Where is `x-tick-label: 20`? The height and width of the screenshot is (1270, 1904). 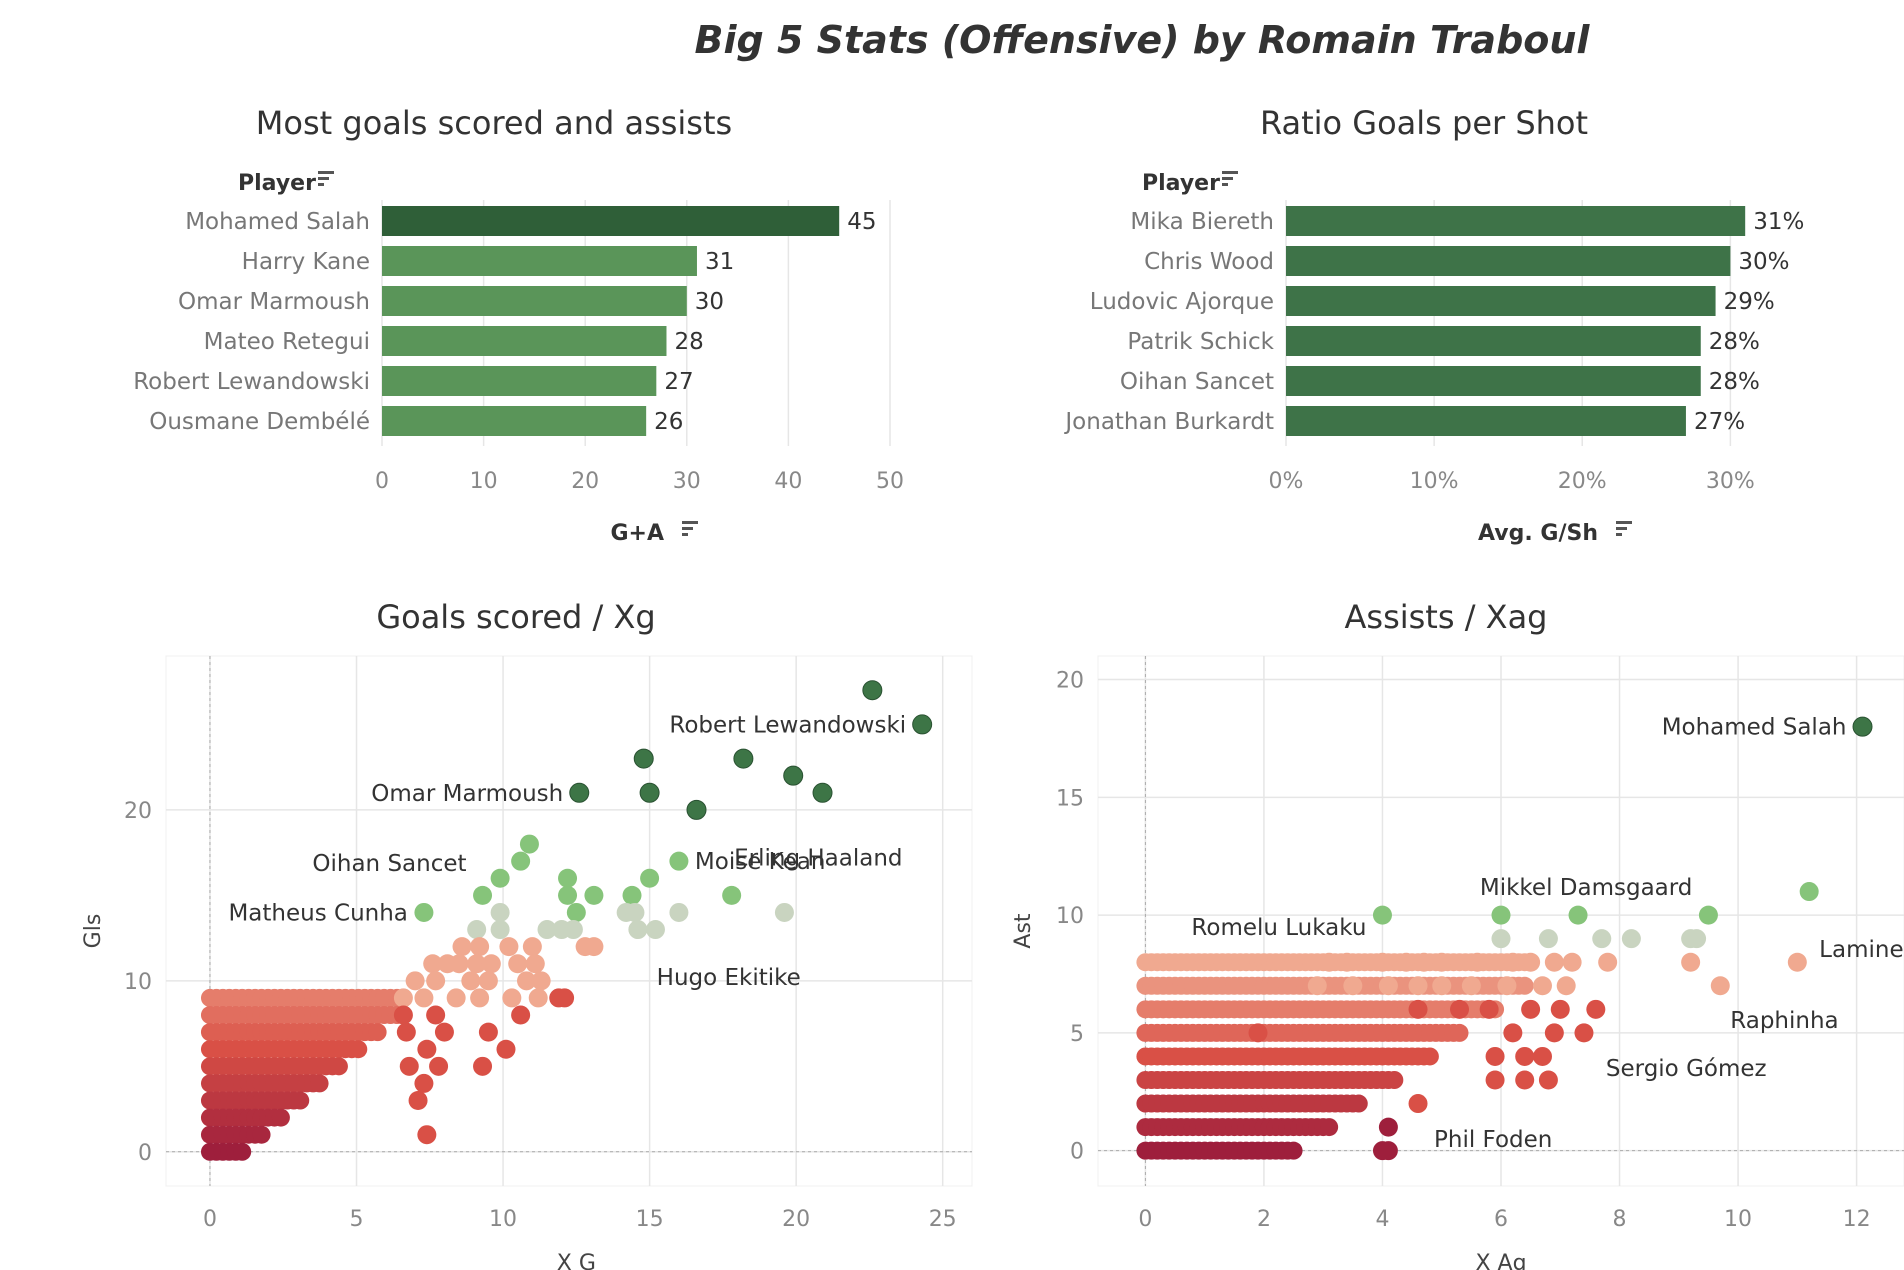 x-tick-label: 20 is located at coordinates (796, 1219).